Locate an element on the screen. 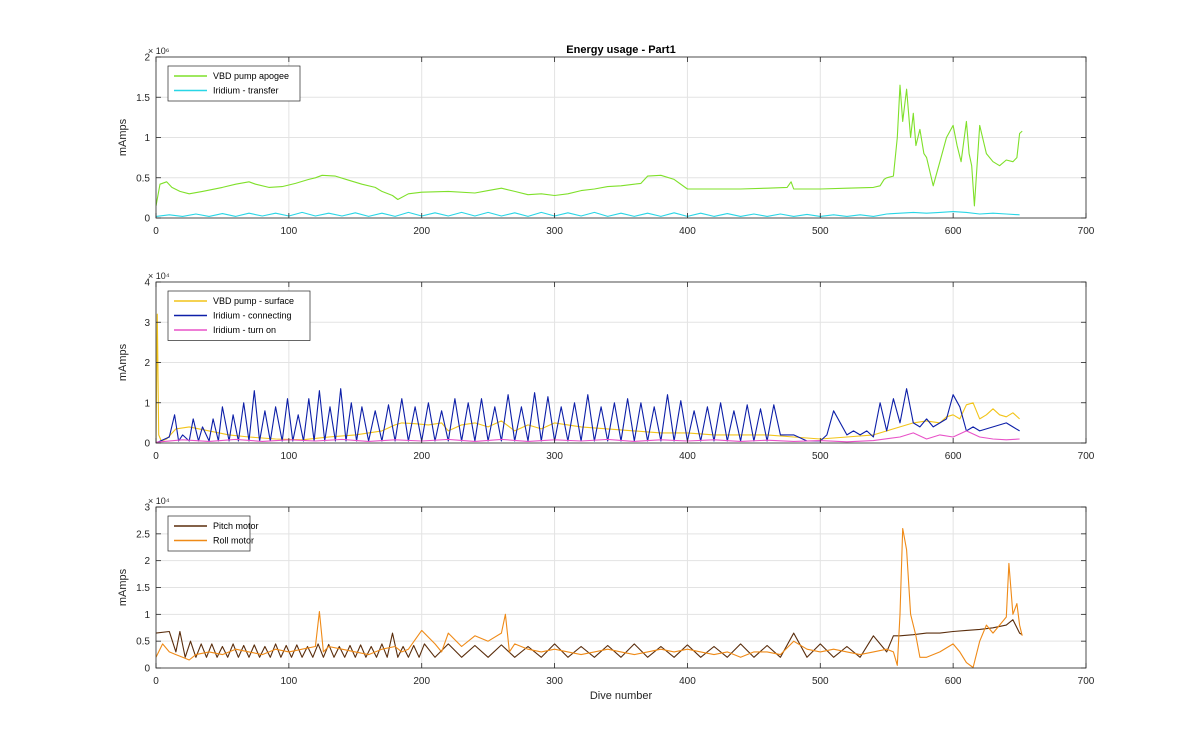 This screenshot has width=1200, height=751. legend-entry: Iridium - turn on is located at coordinates (244, 330).